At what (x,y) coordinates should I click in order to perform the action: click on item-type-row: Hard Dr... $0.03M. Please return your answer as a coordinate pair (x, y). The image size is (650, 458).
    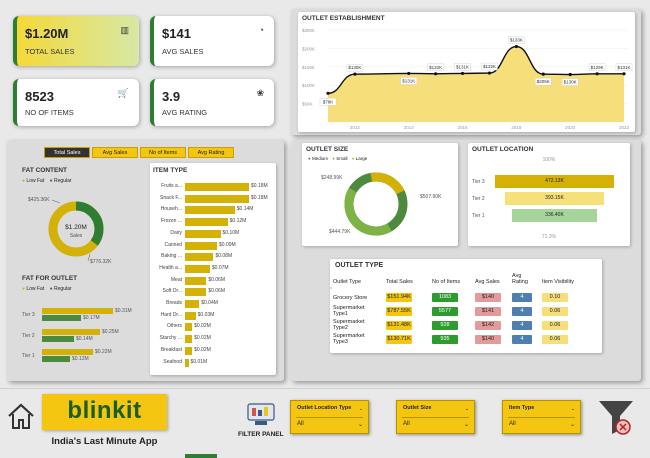
    Looking at the image, I should click on (213, 316).